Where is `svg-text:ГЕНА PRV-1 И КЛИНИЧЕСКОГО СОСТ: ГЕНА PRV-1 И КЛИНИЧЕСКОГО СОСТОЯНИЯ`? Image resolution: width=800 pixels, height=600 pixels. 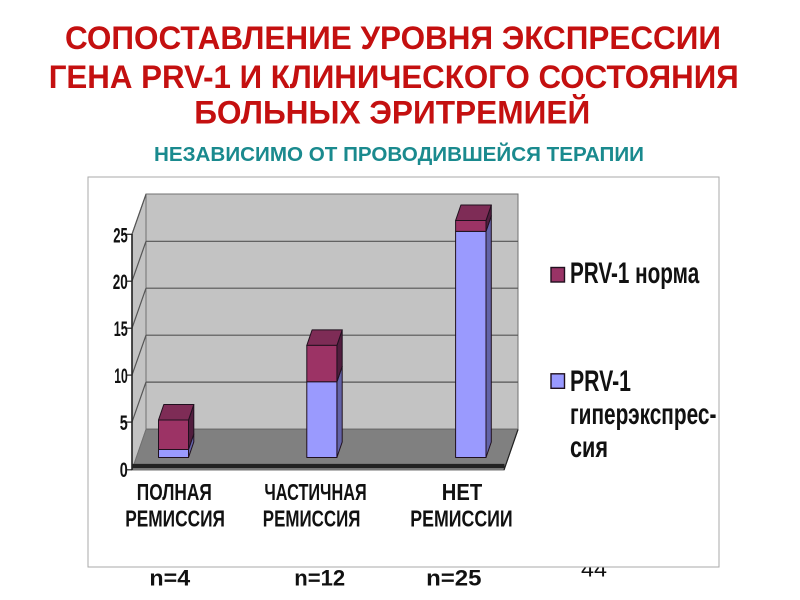
svg-text:ГЕНА PRV-1 И КЛИНИЧЕСКОГО СОСТ: ГЕНА PRV-1 И КЛИНИЧЕСКОГО СОСТОЯНИЯ is located at coordinates (394, 76).